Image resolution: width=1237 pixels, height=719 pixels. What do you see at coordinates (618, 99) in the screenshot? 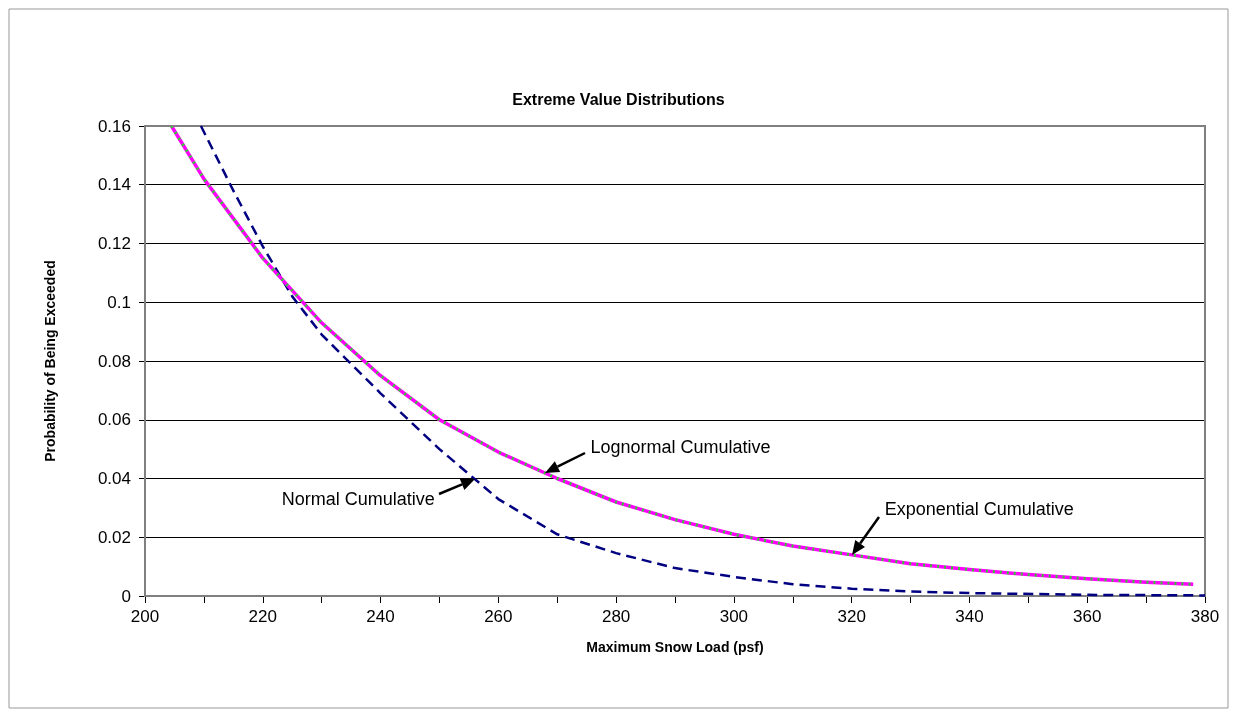
I see `chart-title: Extreme Value Distributions` at bounding box center [618, 99].